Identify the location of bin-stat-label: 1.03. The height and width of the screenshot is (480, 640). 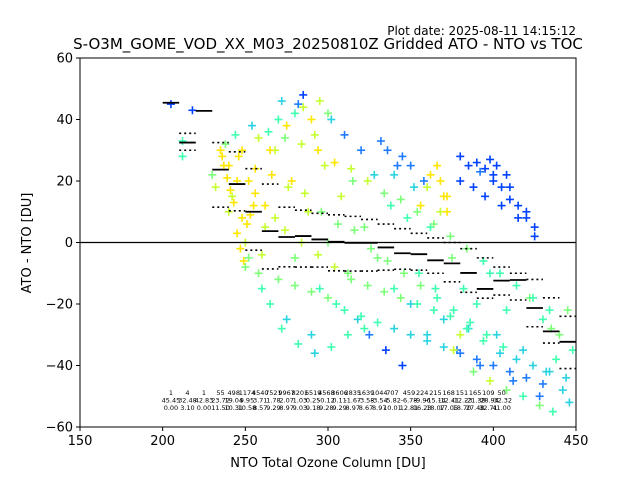
(300, 401).